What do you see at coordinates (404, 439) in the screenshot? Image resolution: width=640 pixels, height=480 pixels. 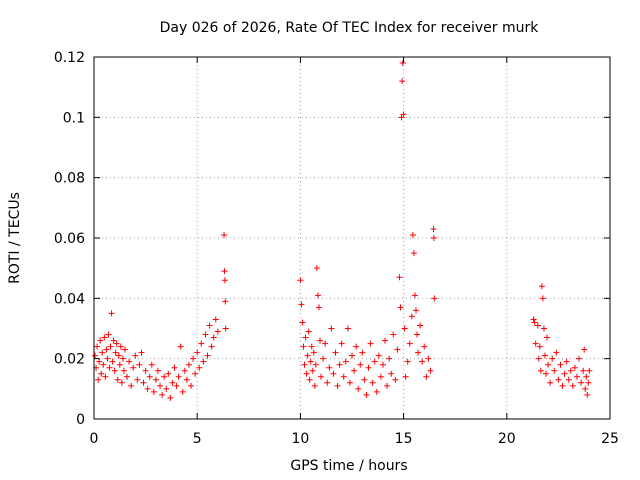 I see `x-tick-label: 15` at bounding box center [404, 439].